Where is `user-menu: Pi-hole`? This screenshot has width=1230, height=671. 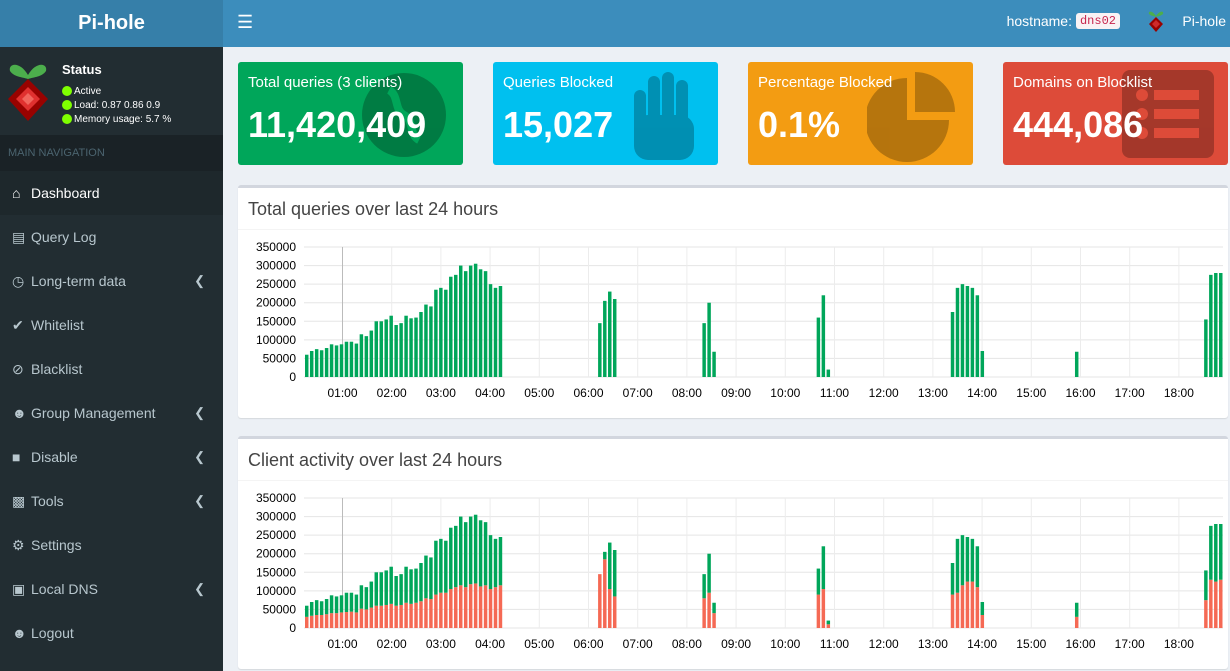 user-menu: Pi-hole is located at coordinates (1186, 21).